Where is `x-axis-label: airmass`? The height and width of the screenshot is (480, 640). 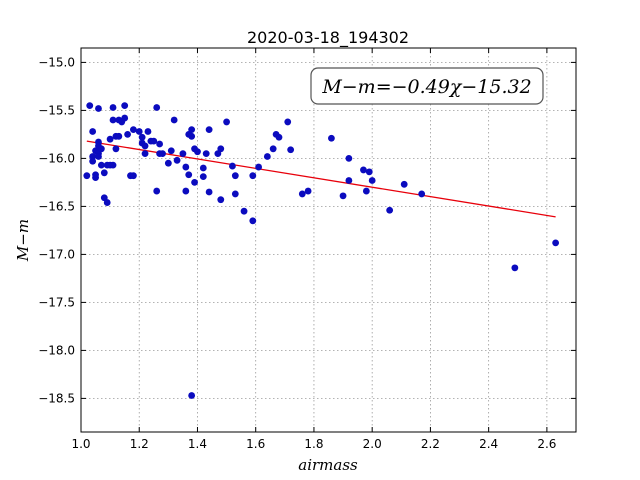
x-axis-label: airmass is located at coordinates (328, 465).